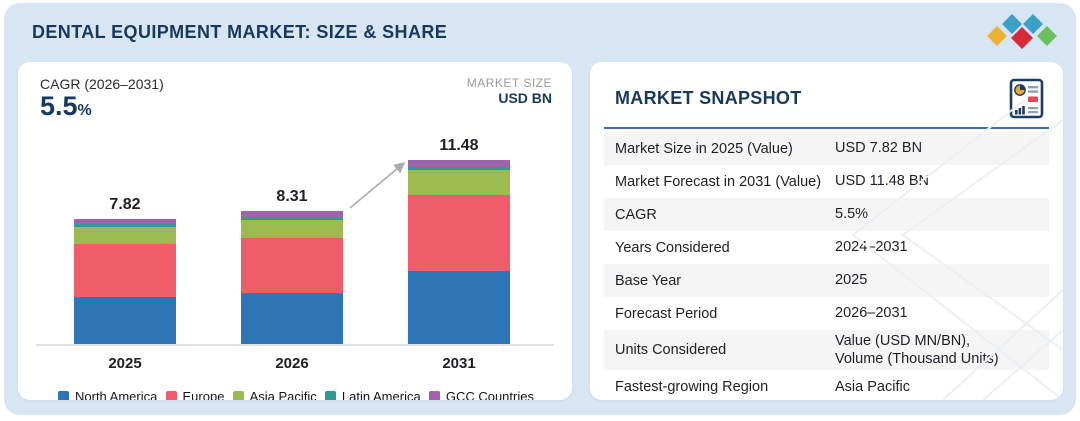  What do you see at coordinates (882, 181) in the screenshot?
I see `snapshot-row-value: USD 11.48 BN` at bounding box center [882, 181].